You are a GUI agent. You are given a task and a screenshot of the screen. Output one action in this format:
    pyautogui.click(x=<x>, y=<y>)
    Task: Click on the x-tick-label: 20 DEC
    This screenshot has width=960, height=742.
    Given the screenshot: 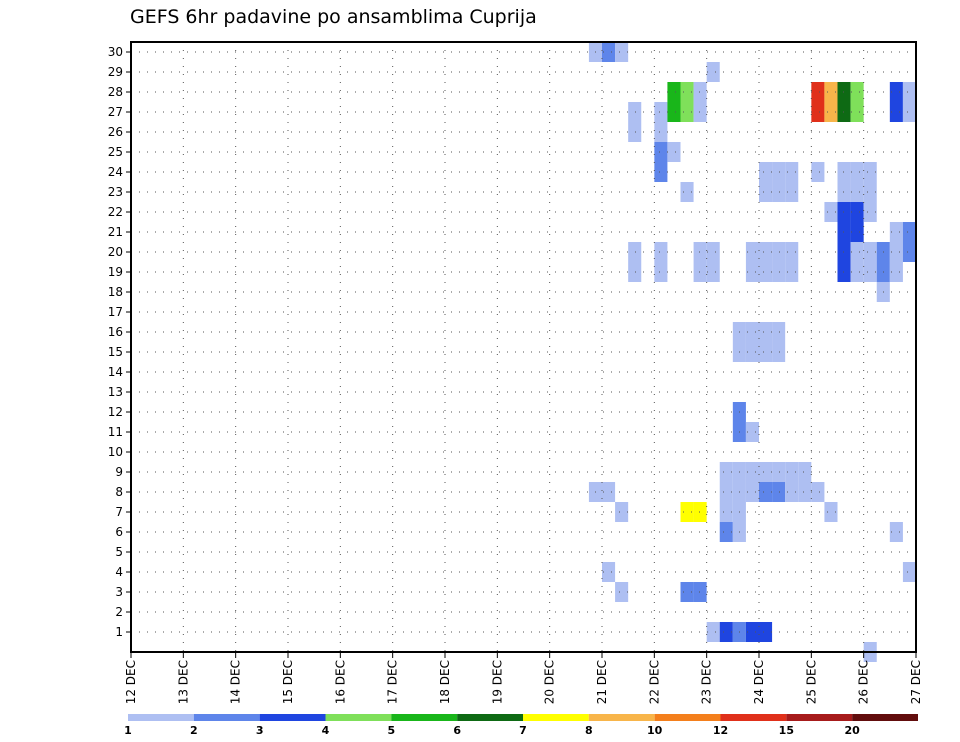 What is the action you would take?
    pyautogui.click(x=550, y=682)
    